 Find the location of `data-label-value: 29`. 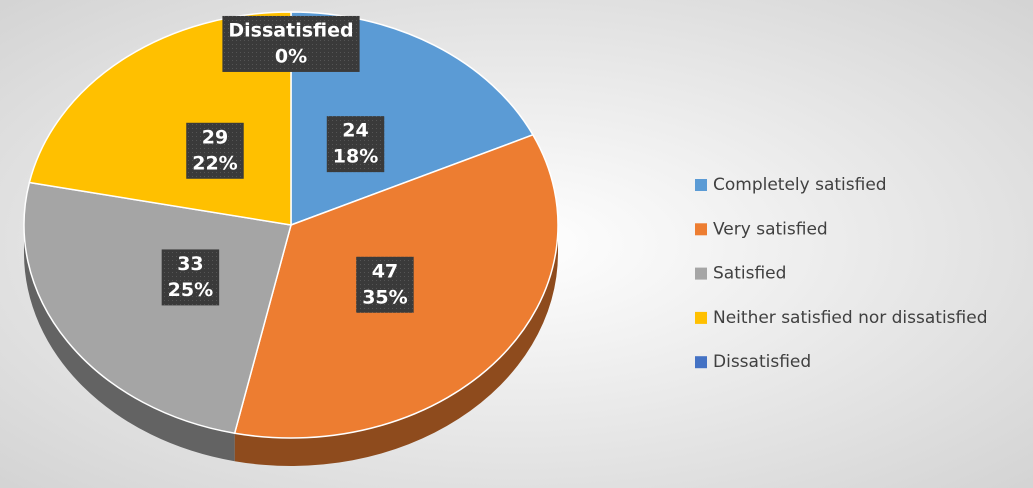

data-label-value: 29 is located at coordinates (215, 137).